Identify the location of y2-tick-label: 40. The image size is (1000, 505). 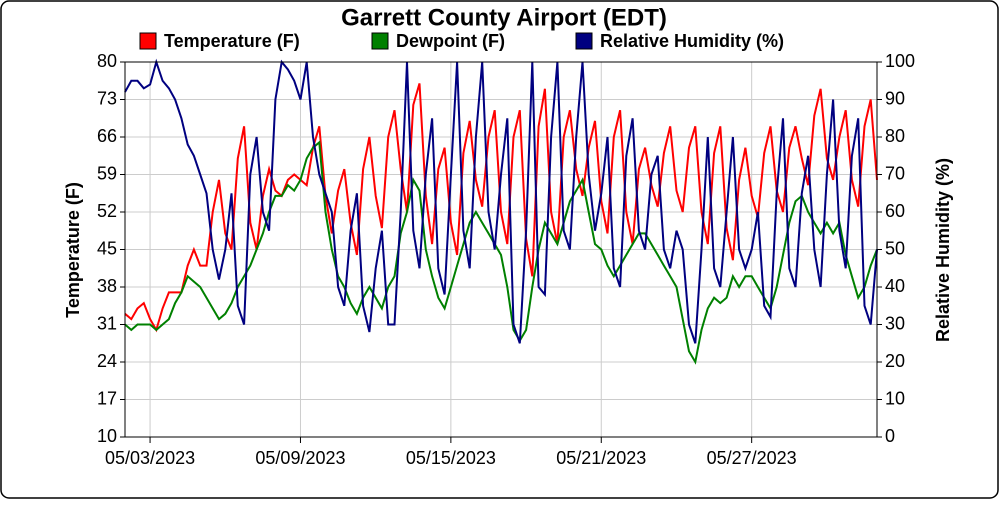
(895, 286).